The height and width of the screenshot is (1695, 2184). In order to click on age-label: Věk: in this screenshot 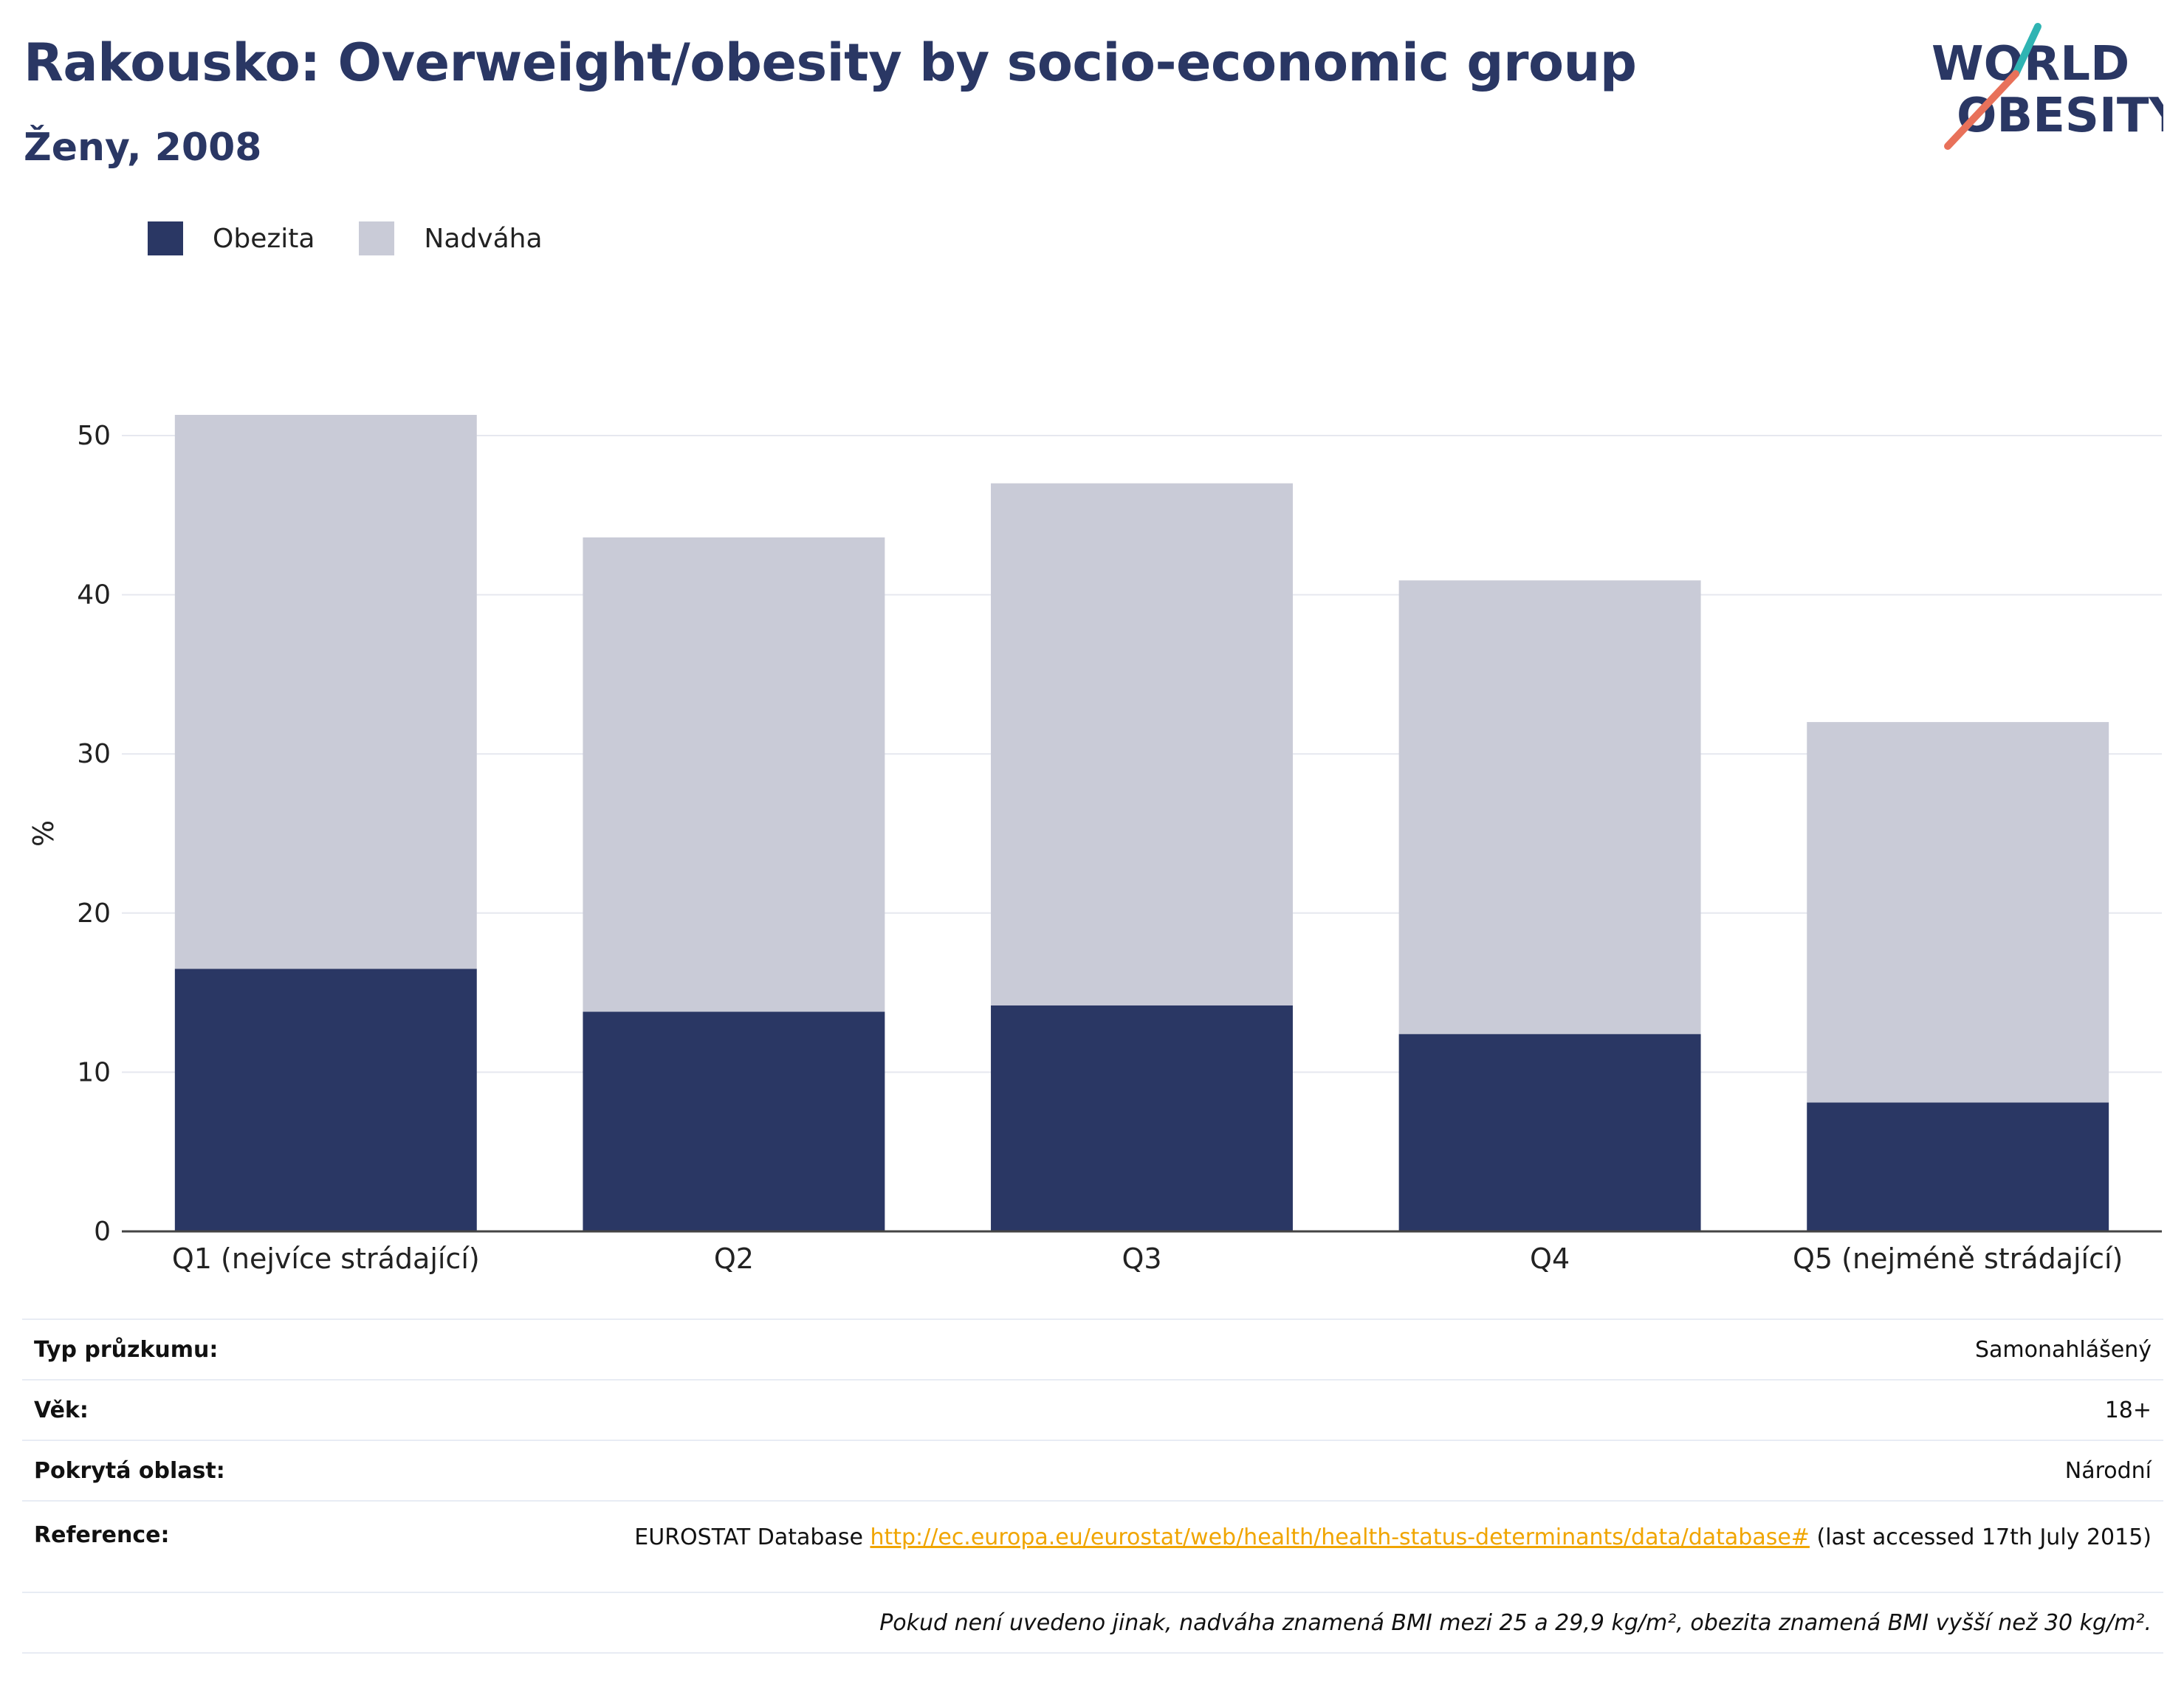, I will do `click(62, 1410)`.